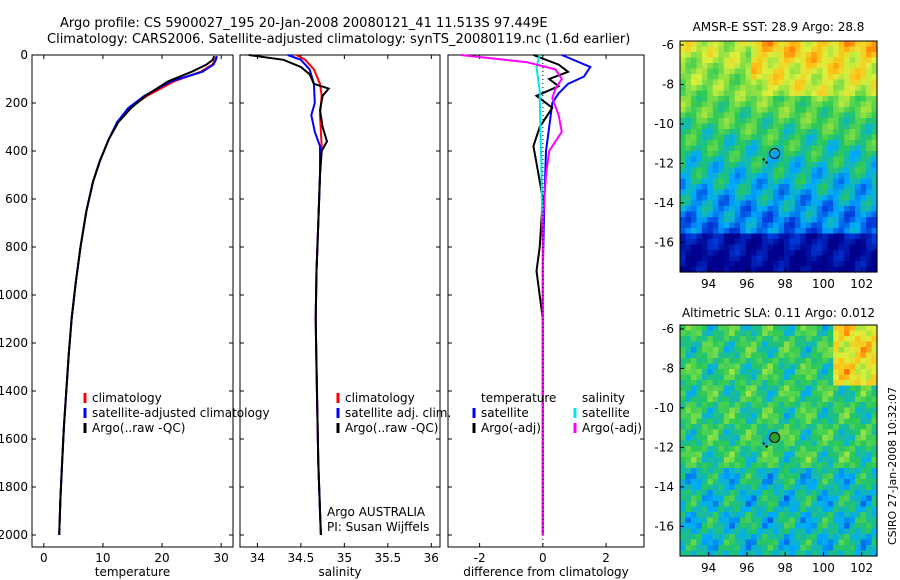  What do you see at coordinates (664, 203) in the screenshot?
I see `map-y-tick-label: -14` at bounding box center [664, 203].